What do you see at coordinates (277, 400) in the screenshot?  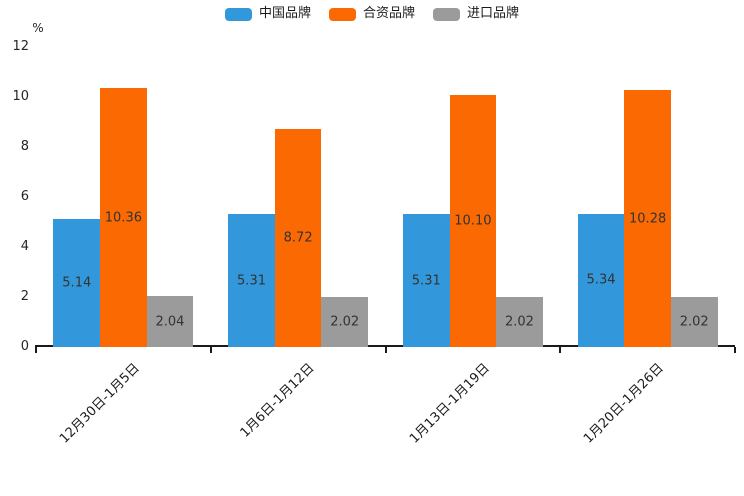 I see `x-tick-label: 1月6日-1月12日` at bounding box center [277, 400].